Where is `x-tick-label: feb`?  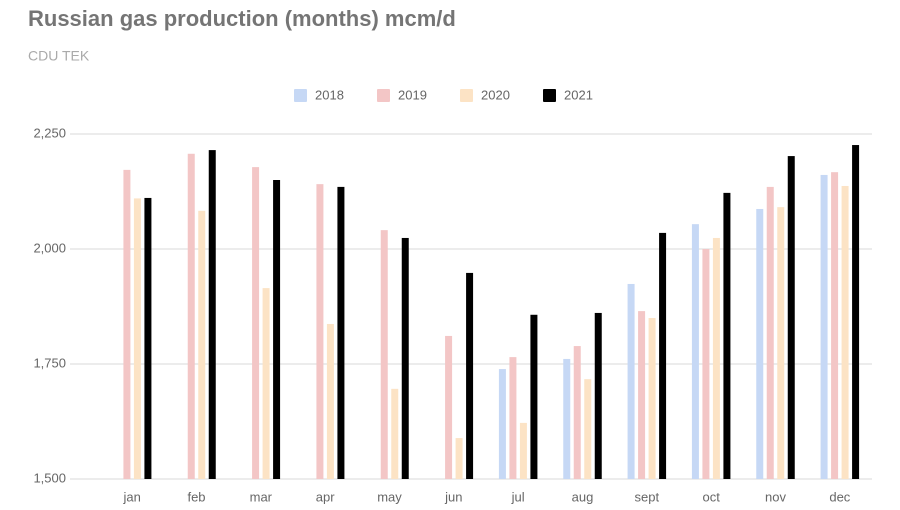
x-tick-label: feb is located at coordinates (196, 496).